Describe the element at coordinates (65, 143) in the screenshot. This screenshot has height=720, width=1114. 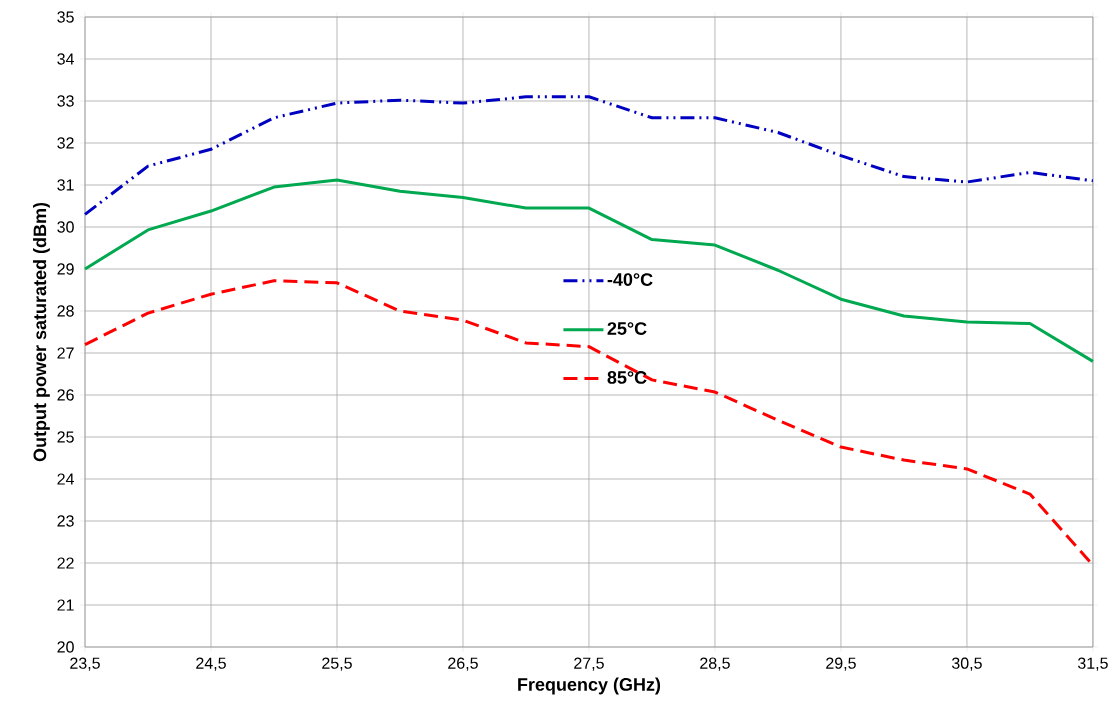
I see `y-tick-label: 32` at that location.